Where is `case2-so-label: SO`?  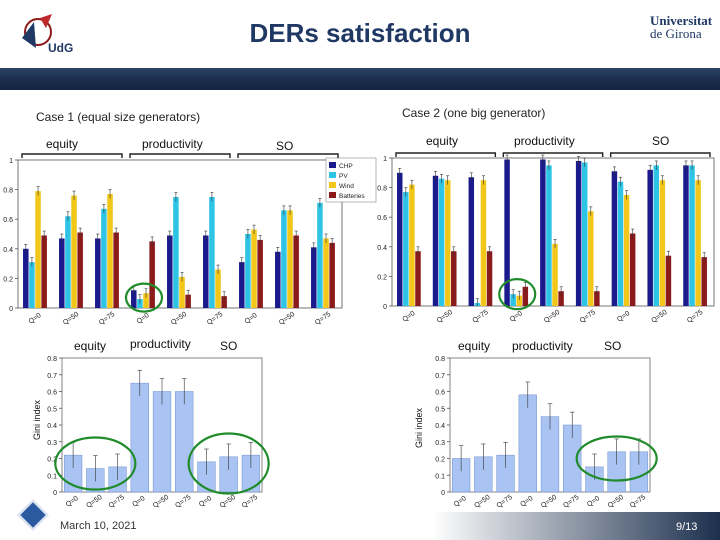
case2-so-label: SO is located at coordinates (661, 141).